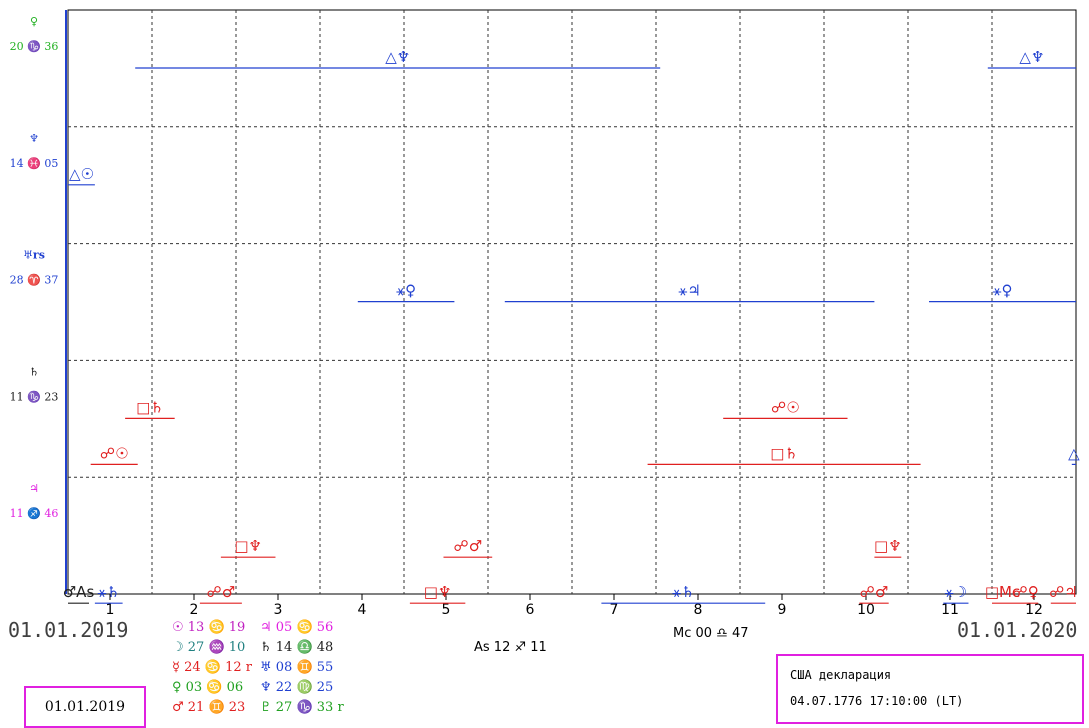  What do you see at coordinates (278, 610) in the screenshot?
I see `x-tick-label: 3` at bounding box center [278, 610].